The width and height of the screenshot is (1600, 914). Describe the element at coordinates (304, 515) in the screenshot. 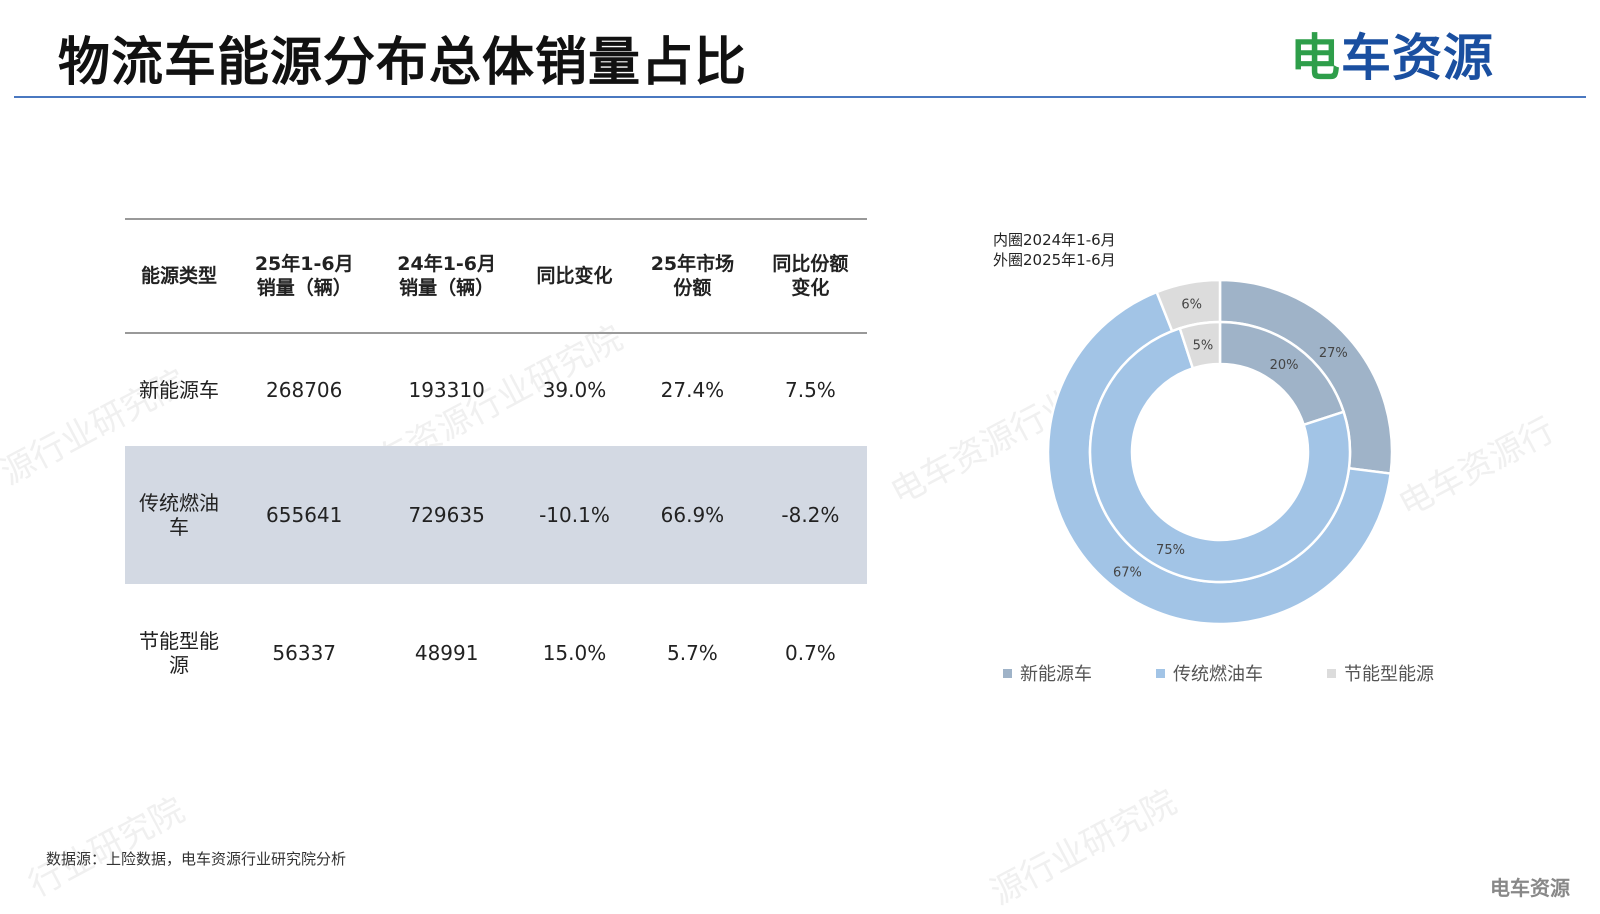

I see `cell-sales25: 655641` at that location.